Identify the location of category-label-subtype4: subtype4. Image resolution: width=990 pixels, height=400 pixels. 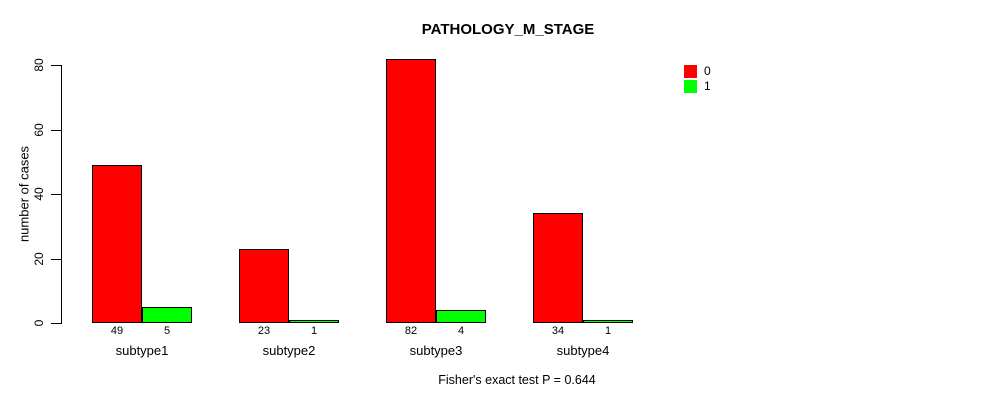
(583, 350).